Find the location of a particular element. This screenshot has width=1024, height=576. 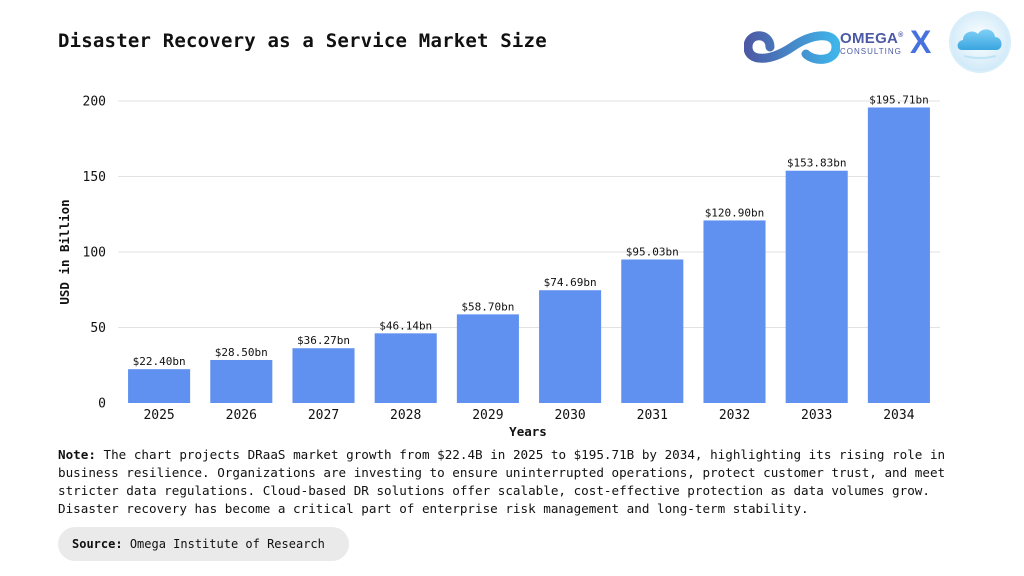

bar-2033 is located at coordinates (816, 286).